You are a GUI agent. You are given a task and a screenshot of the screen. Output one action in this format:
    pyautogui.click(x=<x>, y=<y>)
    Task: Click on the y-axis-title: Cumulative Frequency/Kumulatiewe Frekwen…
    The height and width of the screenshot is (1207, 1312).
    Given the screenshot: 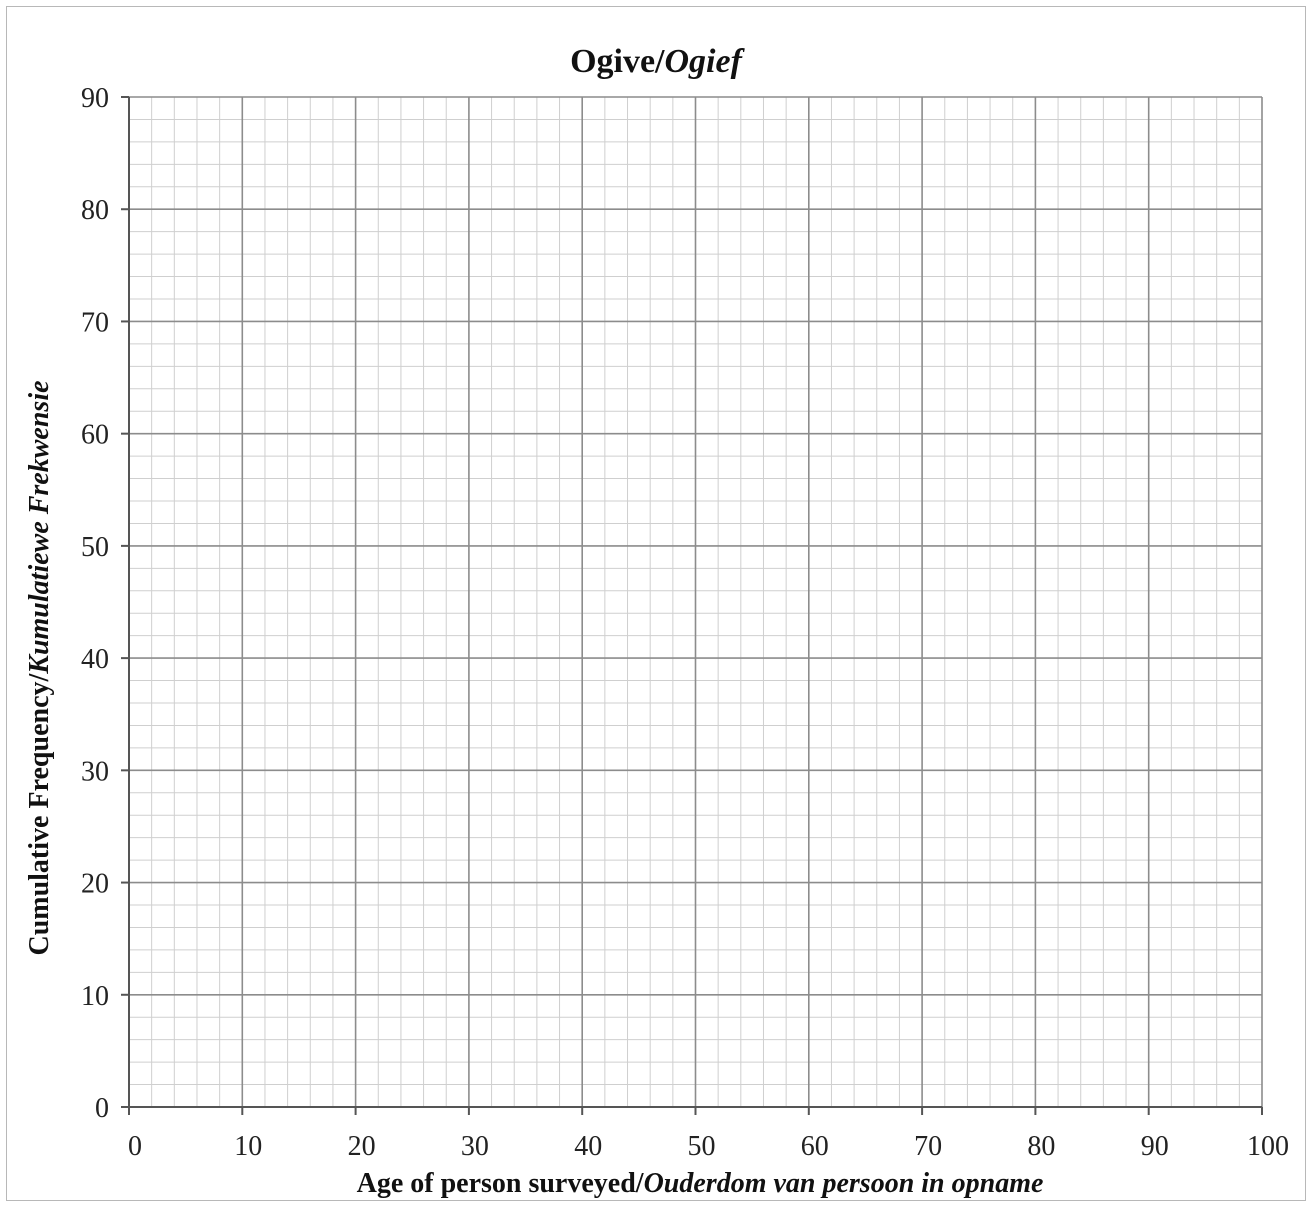 What is the action you would take?
    pyautogui.click(x=39, y=667)
    